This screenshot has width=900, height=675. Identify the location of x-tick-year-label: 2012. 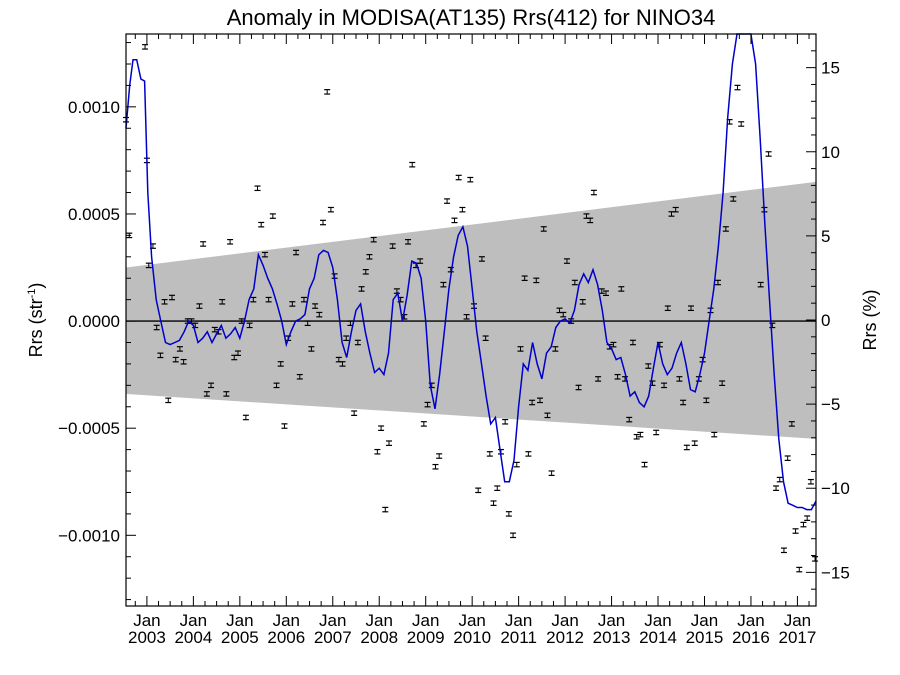
(565, 637).